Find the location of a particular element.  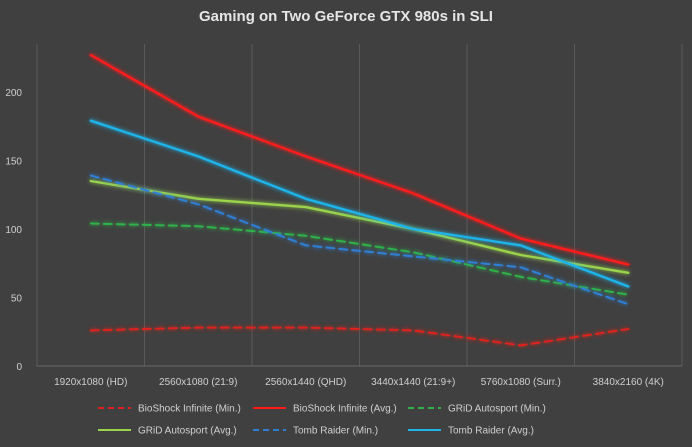

x-tick-label: 2560x1080 (21:9) is located at coordinates (198, 382).